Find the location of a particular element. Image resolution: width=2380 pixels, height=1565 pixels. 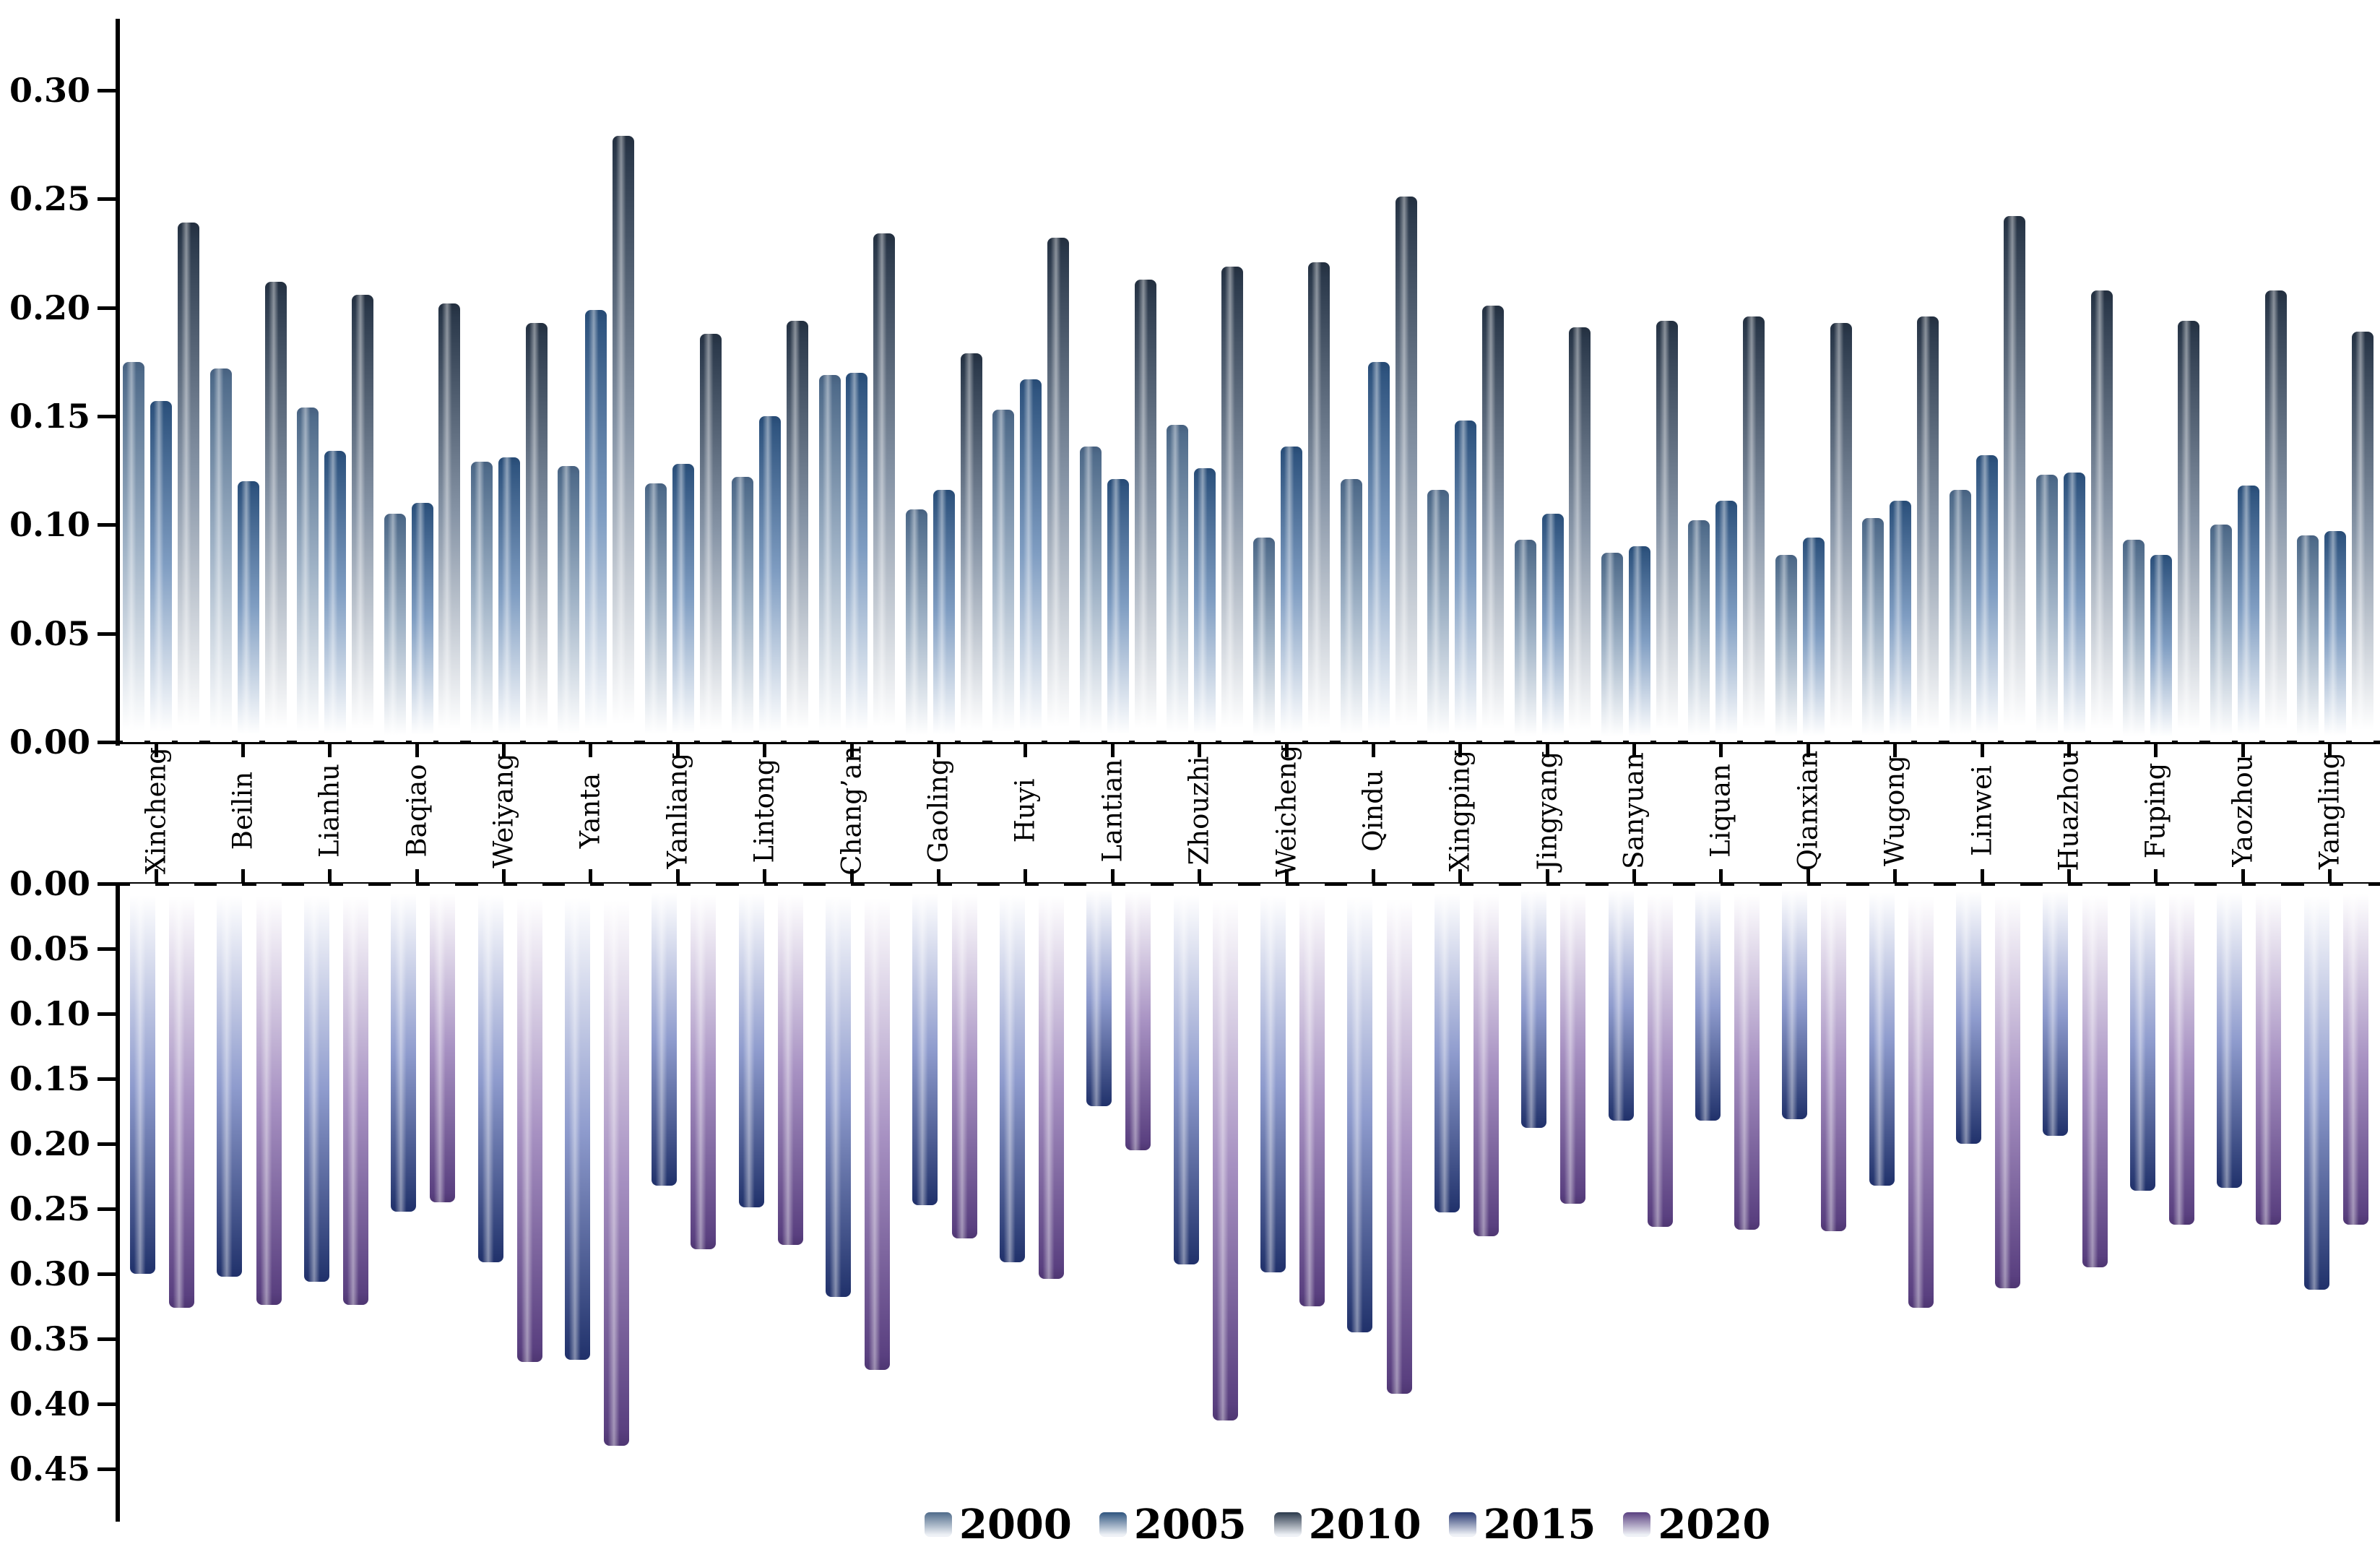

bar-2010-lianhu is located at coordinates (362, 518).